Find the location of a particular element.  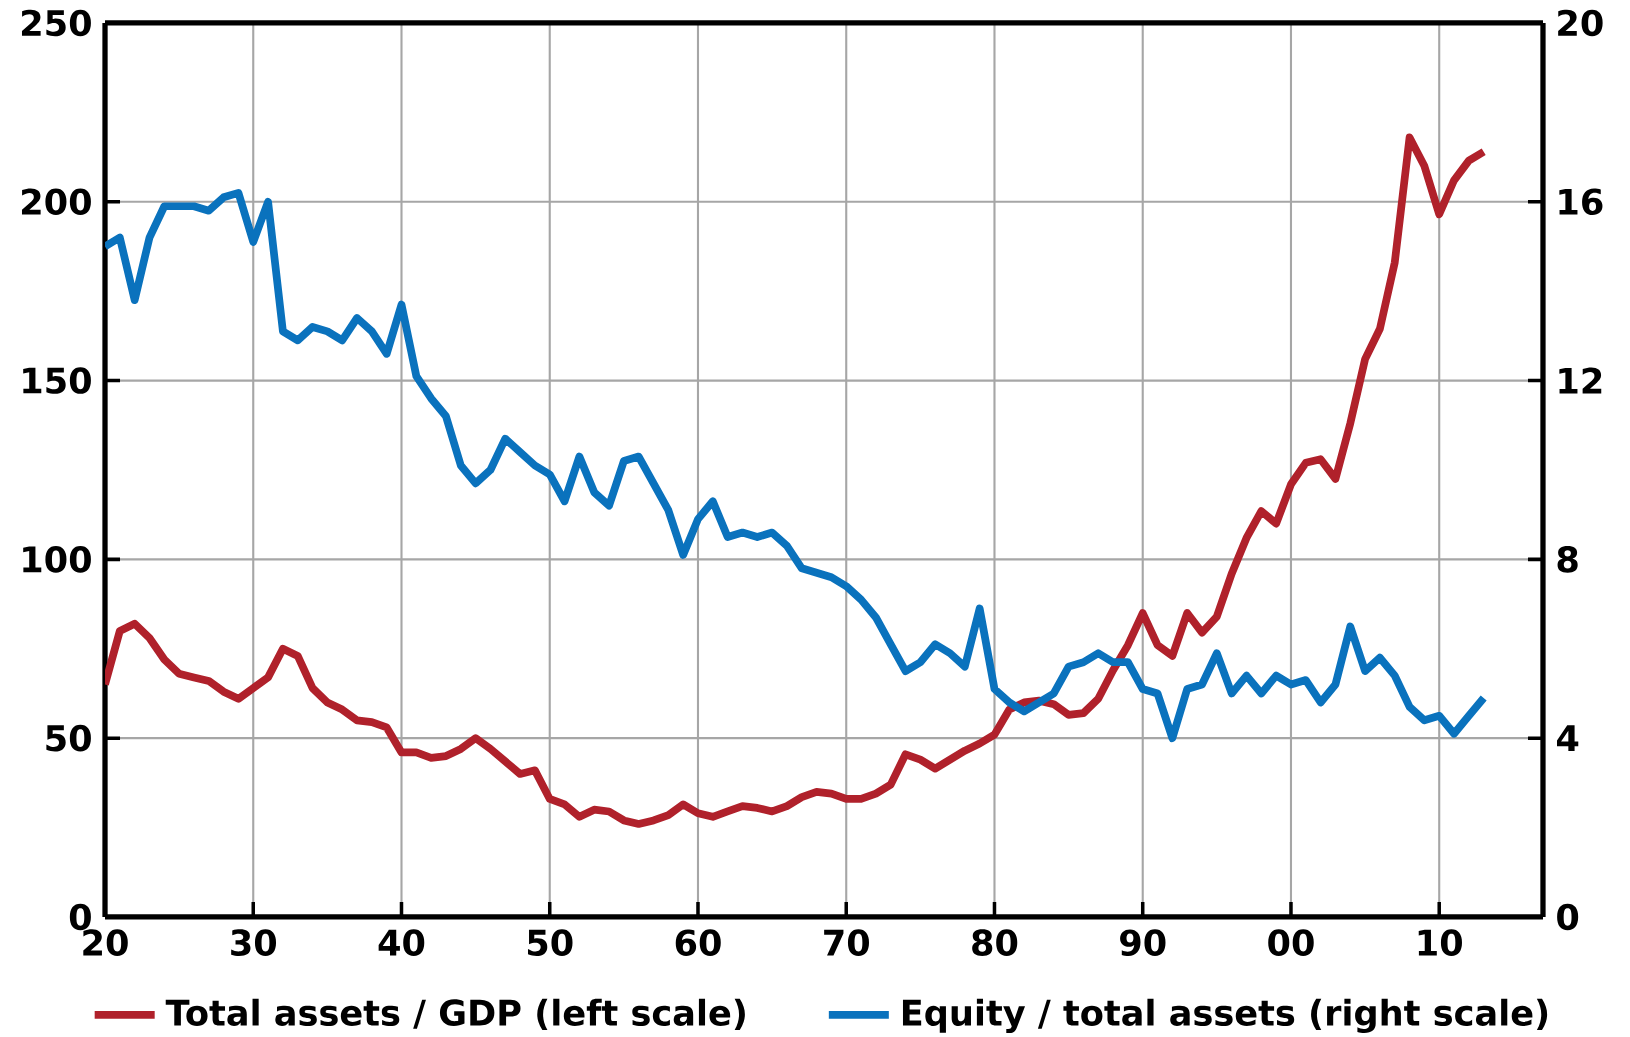

x-tick-label: 70 is located at coordinates (847, 942).